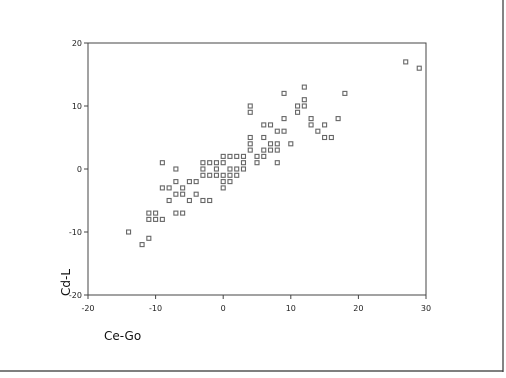 This screenshot has height=378, width=506. I want to click on x-tick-label: 0, so click(223, 308).